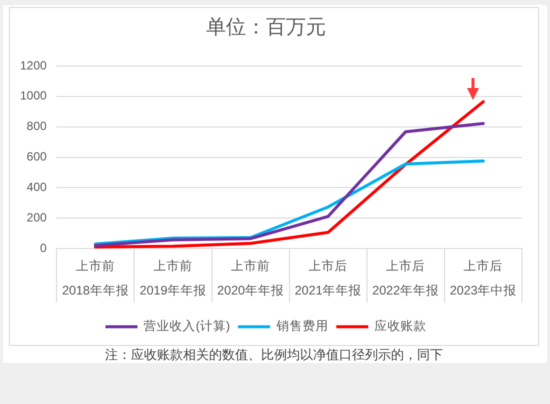 The width and height of the screenshot is (550, 404). What do you see at coordinates (34, 65) in the screenshot?
I see `y-tick-label: 1200` at bounding box center [34, 65].